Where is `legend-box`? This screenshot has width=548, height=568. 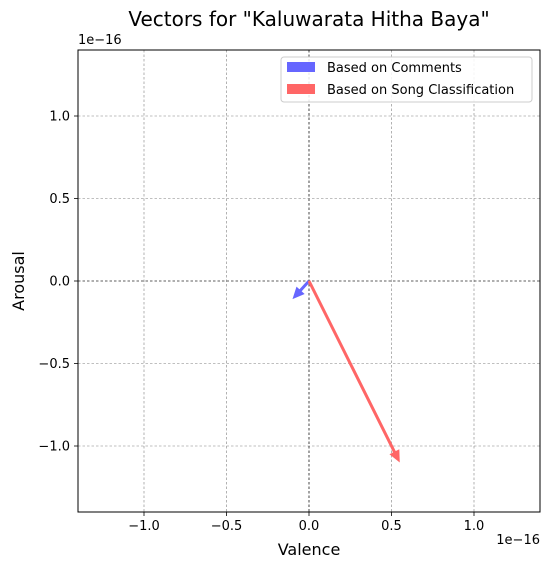
legend-box is located at coordinates (406, 79).